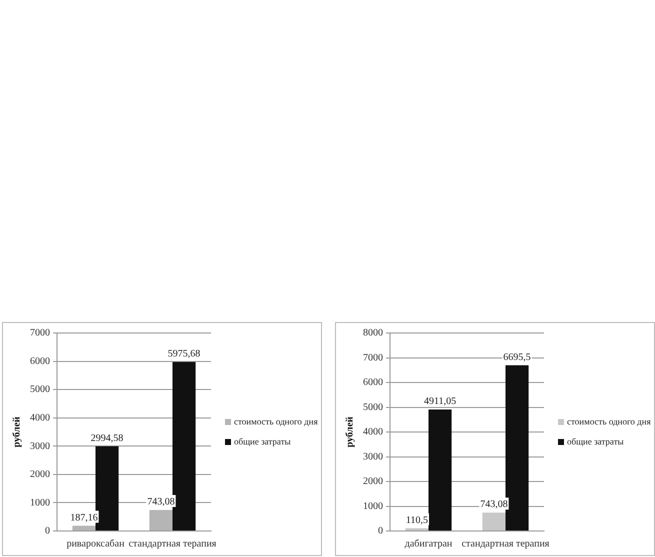 Image resolution: width=655 pixels, height=557 pixels. I want to click on x-tick-label: дабигатран, so click(428, 544).